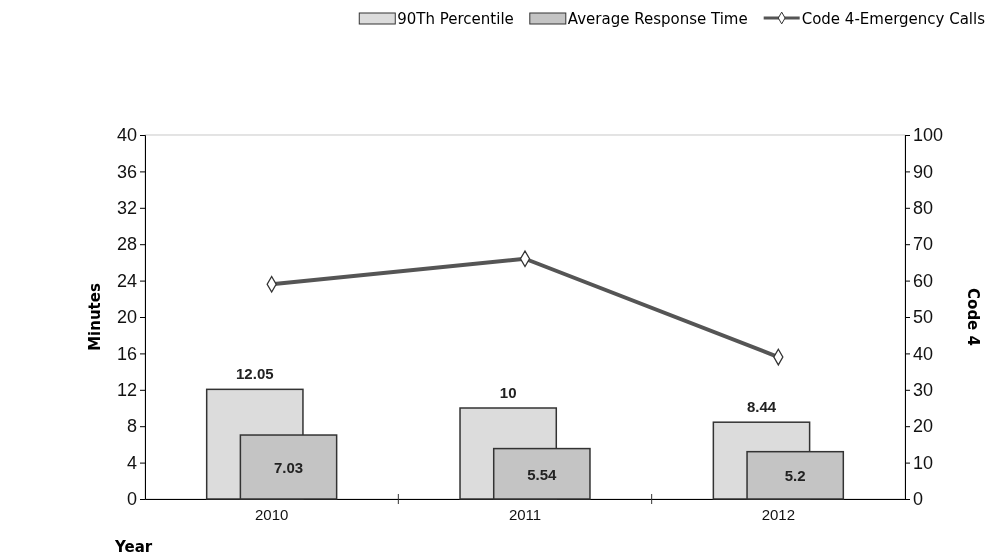 The height and width of the screenshot is (559, 1001). Describe the element at coordinates (288, 468) in the screenshot. I see `data-label: 7.03` at that location.